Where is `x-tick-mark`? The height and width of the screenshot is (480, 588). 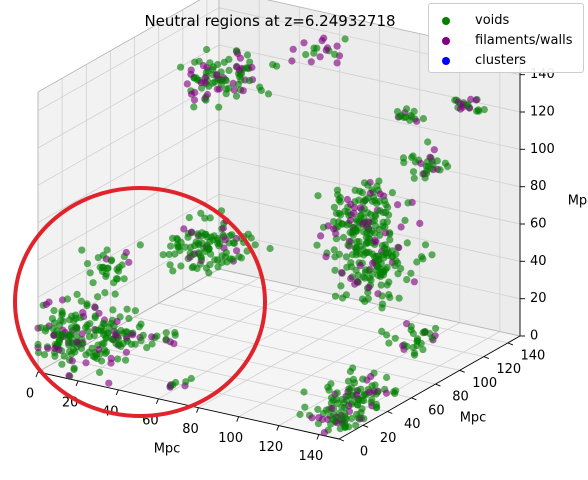
x-tick-mark is located at coordinates (278, 428).